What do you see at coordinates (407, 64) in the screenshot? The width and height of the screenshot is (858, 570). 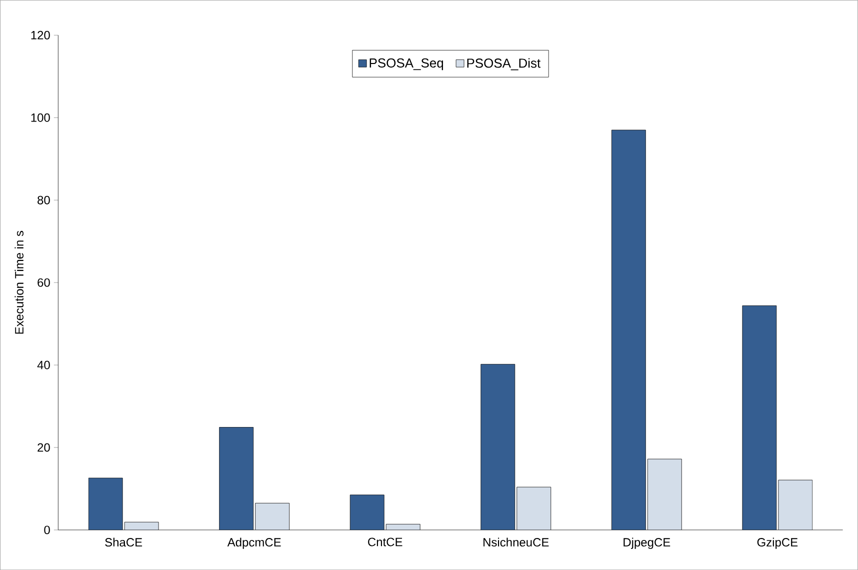 I see `legend-label: PSOSA_Seq` at bounding box center [407, 64].